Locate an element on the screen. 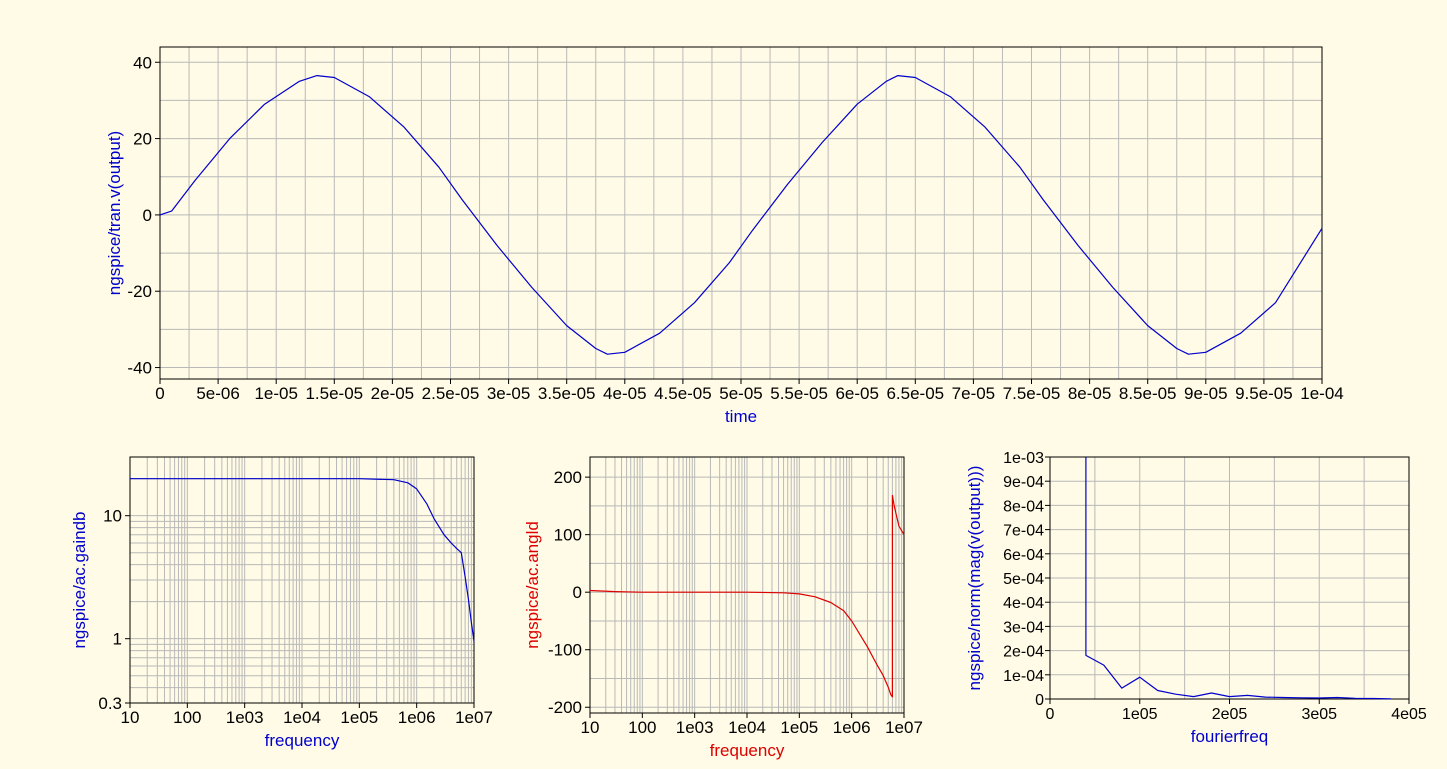  y-tick-label: 7e-04 is located at coordinates (1023, 531).